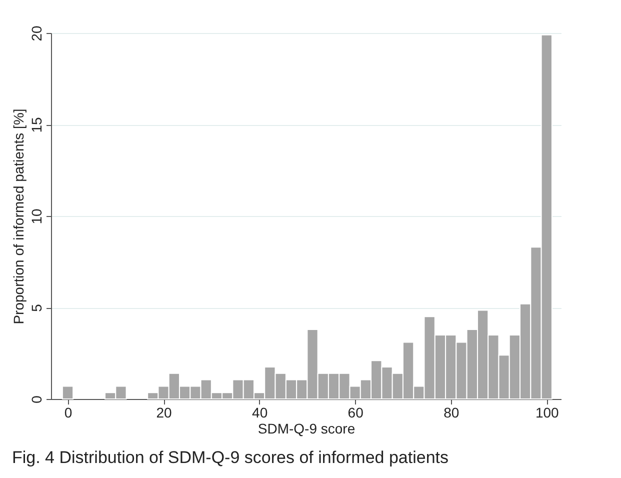 This screenshot has width=621, height=478. I want to click on x-tick-label: 20, so click(164, 412).